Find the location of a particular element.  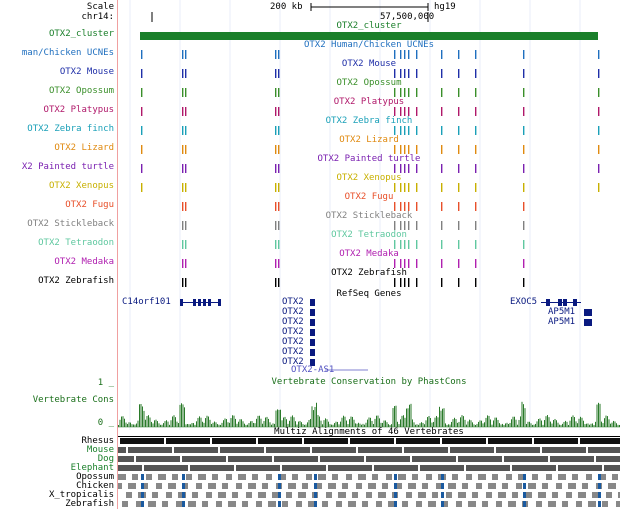

multiz-label-5: Chicken is located at coordinates (95, 486).